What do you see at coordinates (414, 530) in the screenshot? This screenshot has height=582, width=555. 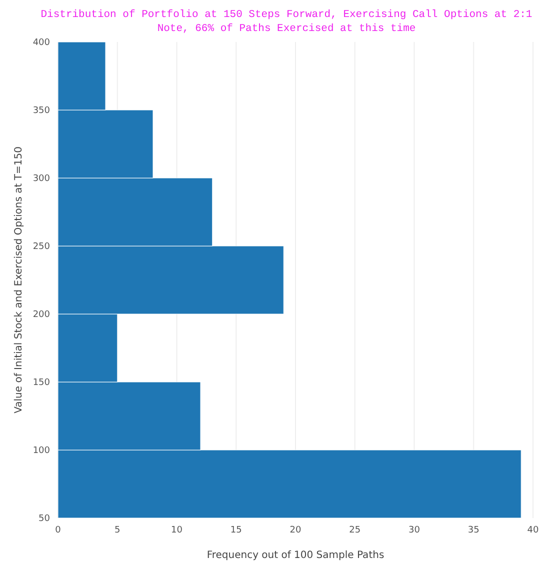 I see `x-tick-label: 30` at bounding box center [414, 530].